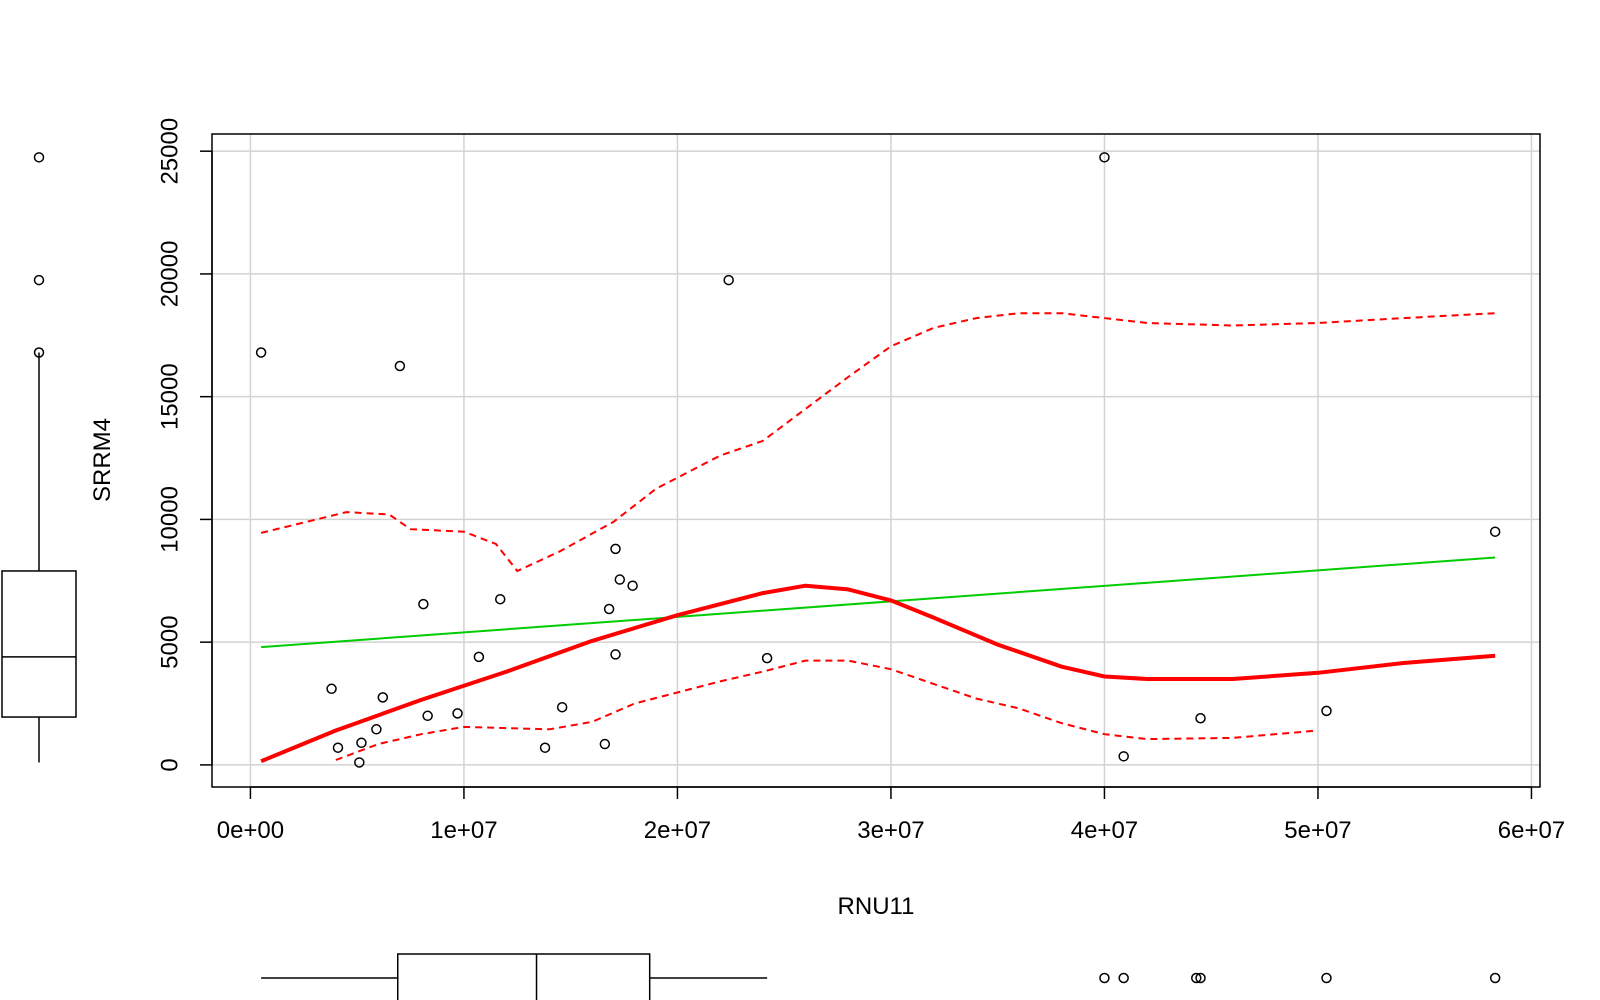  I want to click on y-tick-label: 0, so click(169, 764).